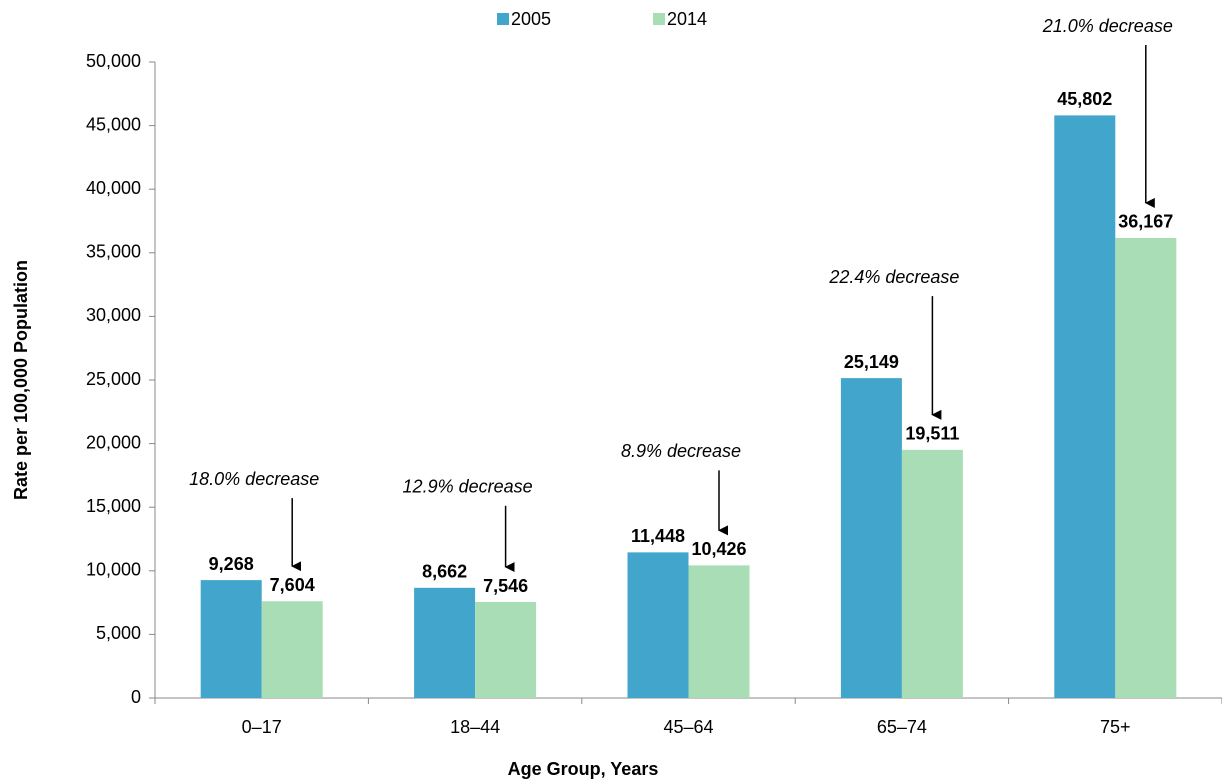  I want to click on value-label: 7,546, so click(505, 586).